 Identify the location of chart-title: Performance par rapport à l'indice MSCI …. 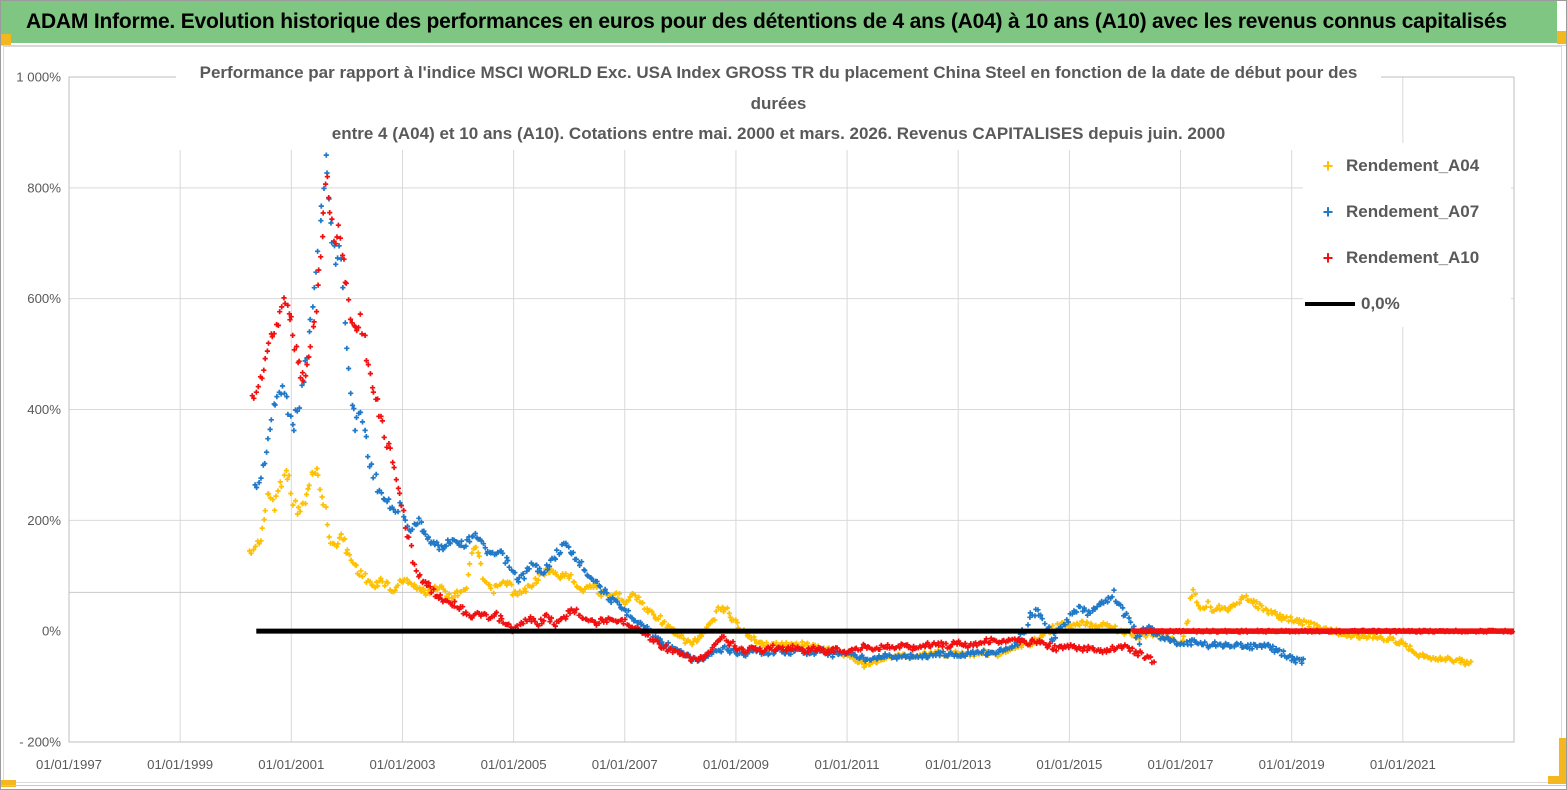
(778, 104).